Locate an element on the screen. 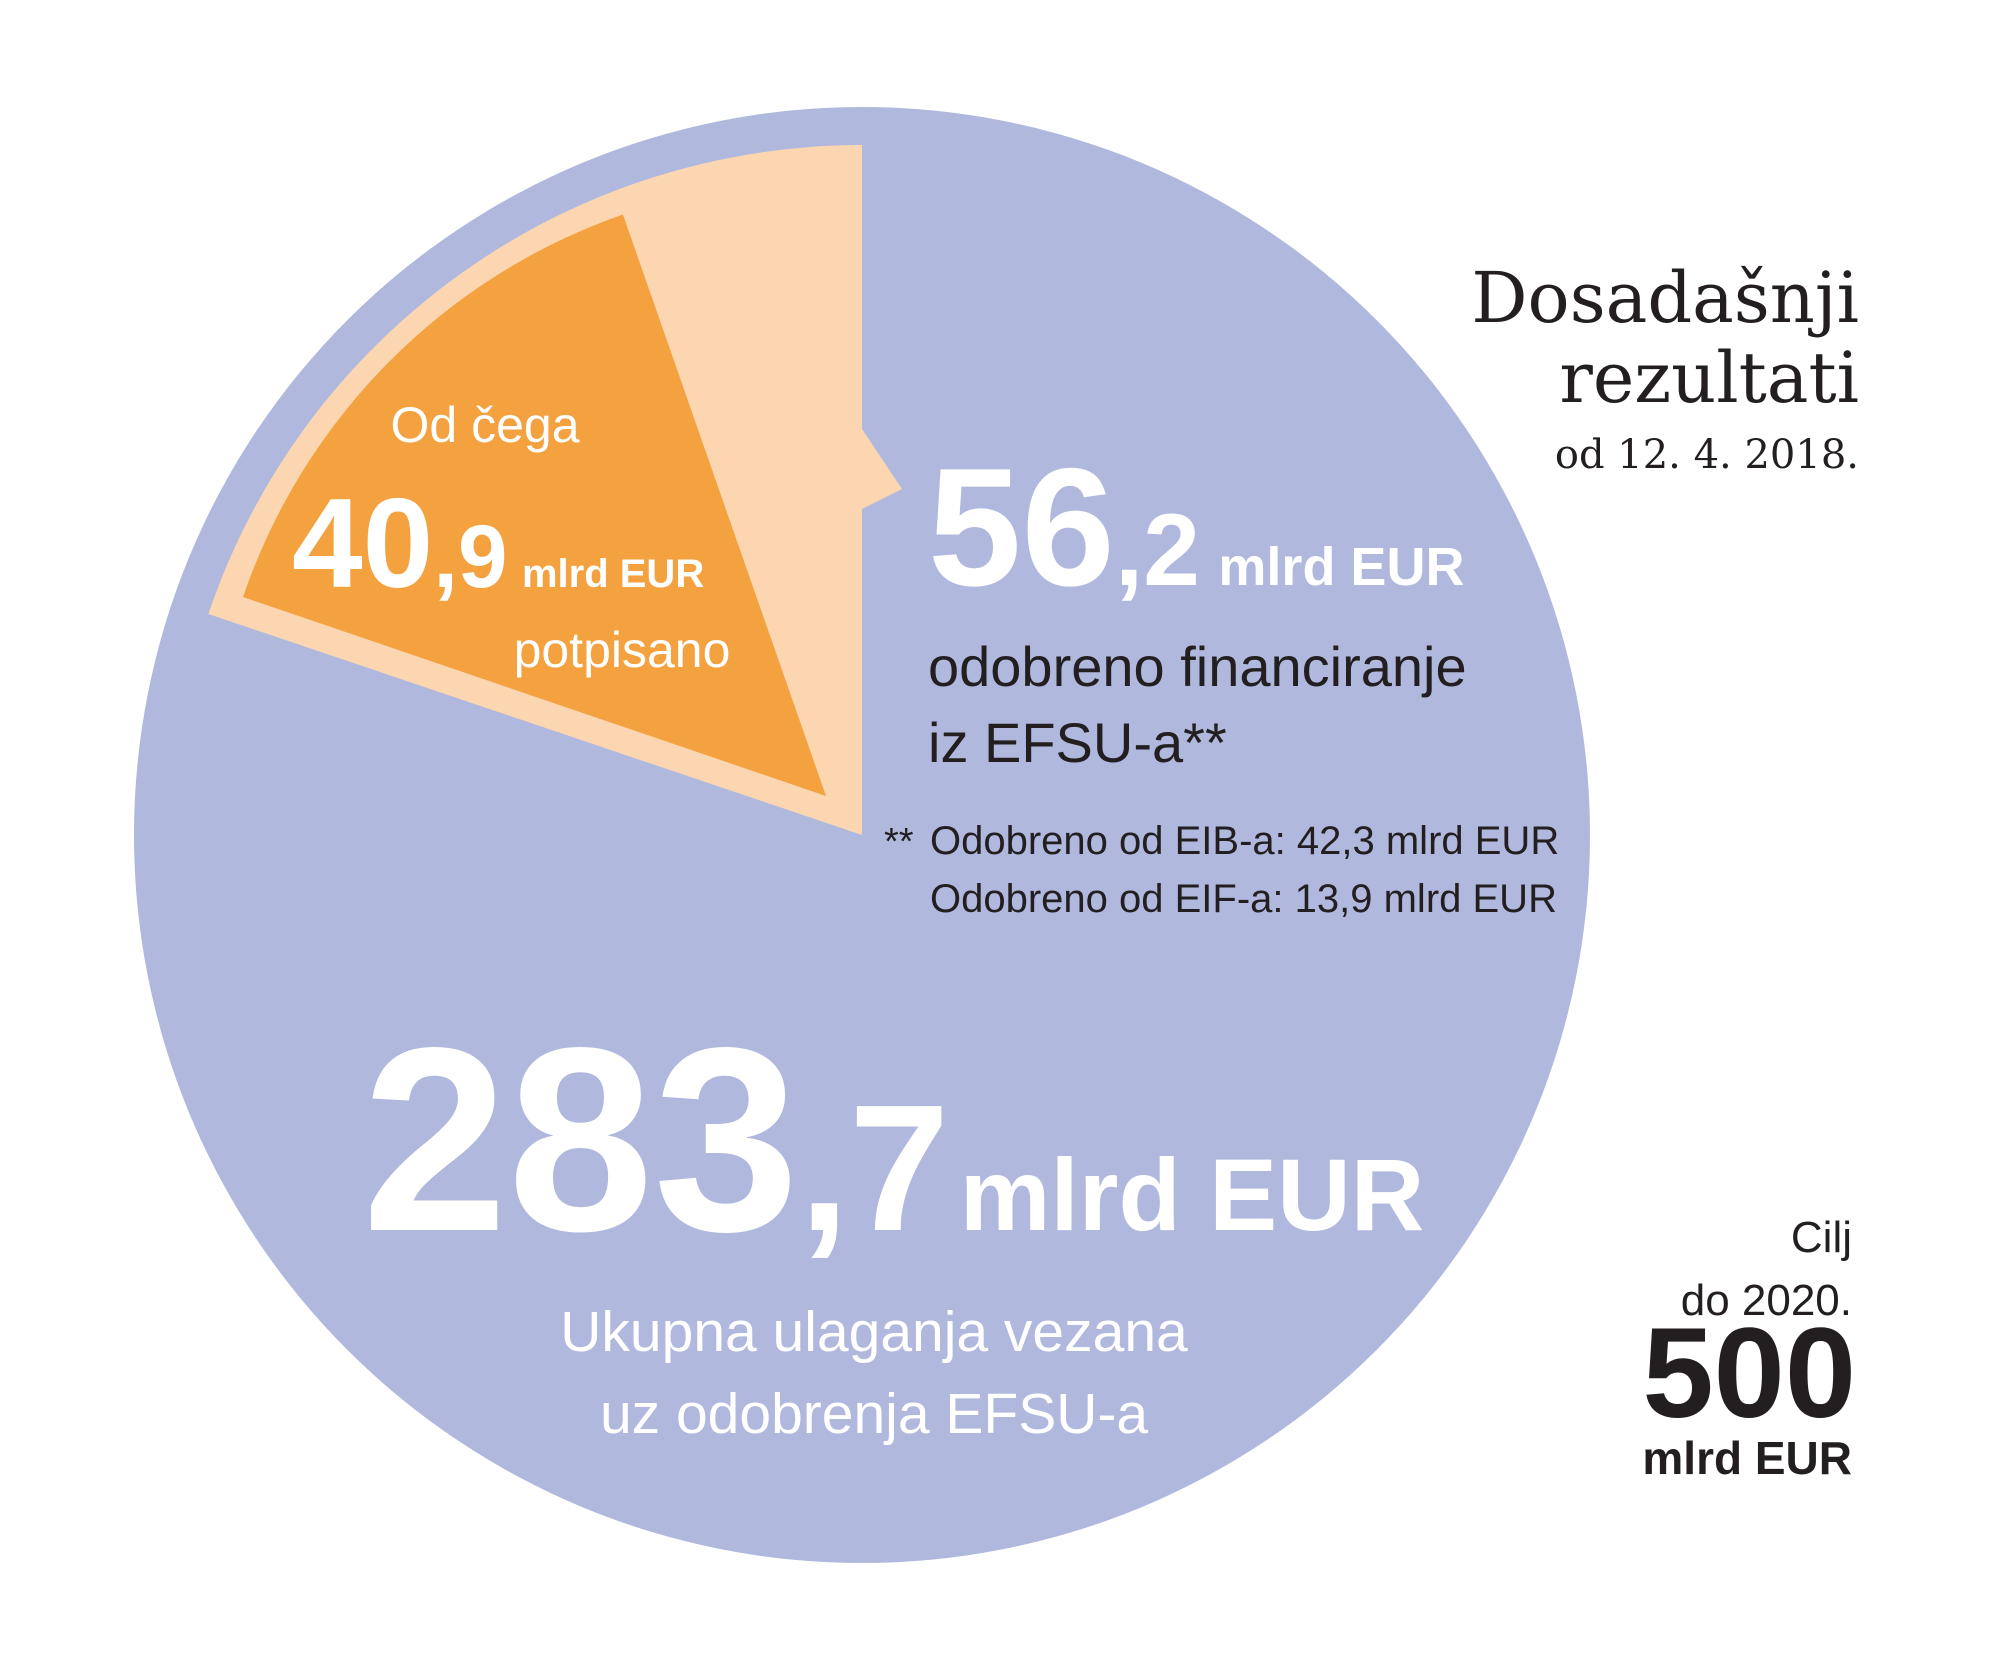 This screenshot has width=1990, height=1677. approved-label: iz EFSU-a** is located at coordinates (1077, 742).